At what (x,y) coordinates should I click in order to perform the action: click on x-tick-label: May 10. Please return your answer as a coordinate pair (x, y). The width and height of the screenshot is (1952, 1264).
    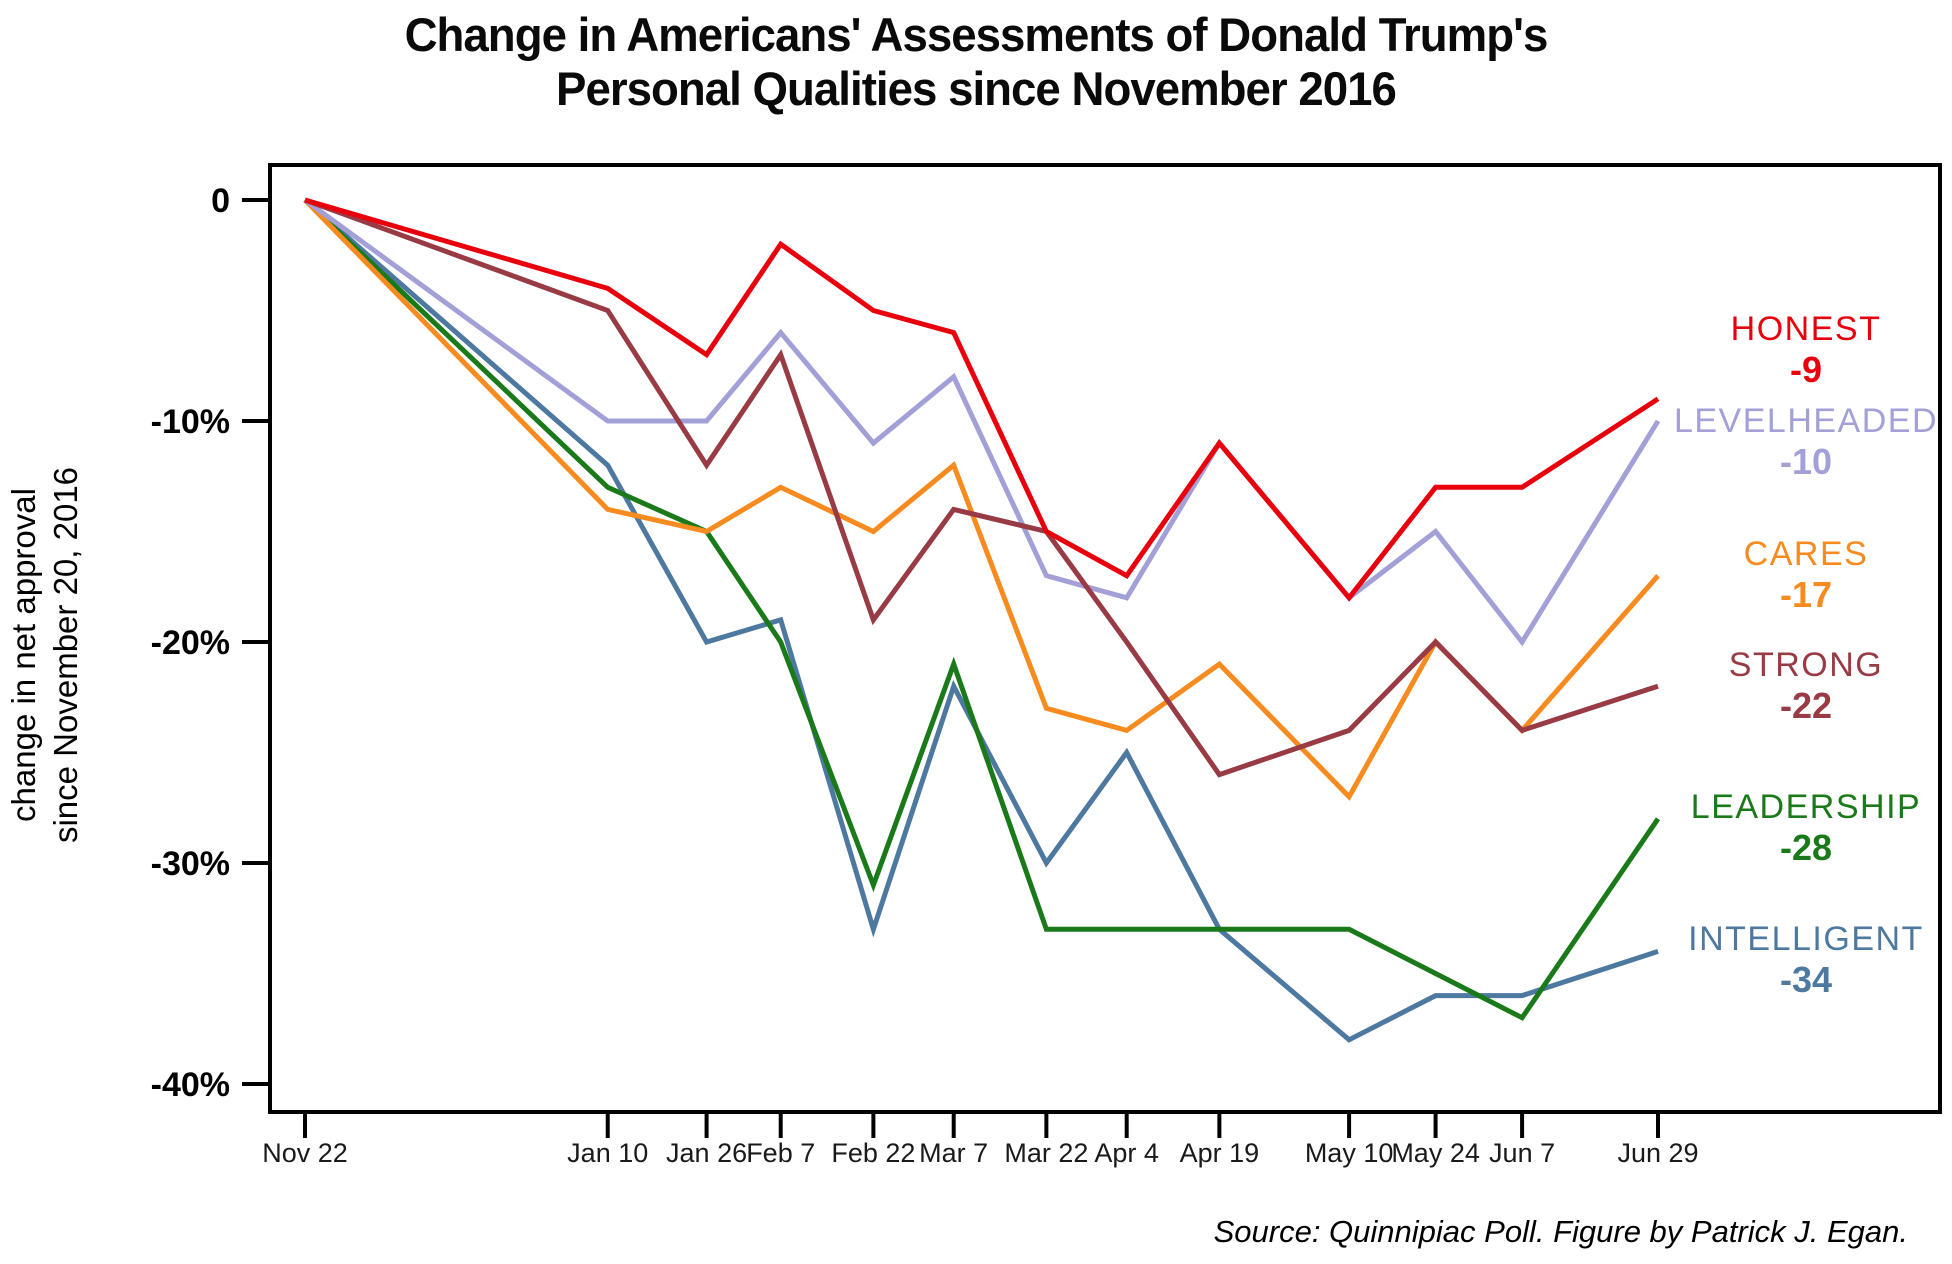
    Looking at the image, I should click on (1349, 1153).